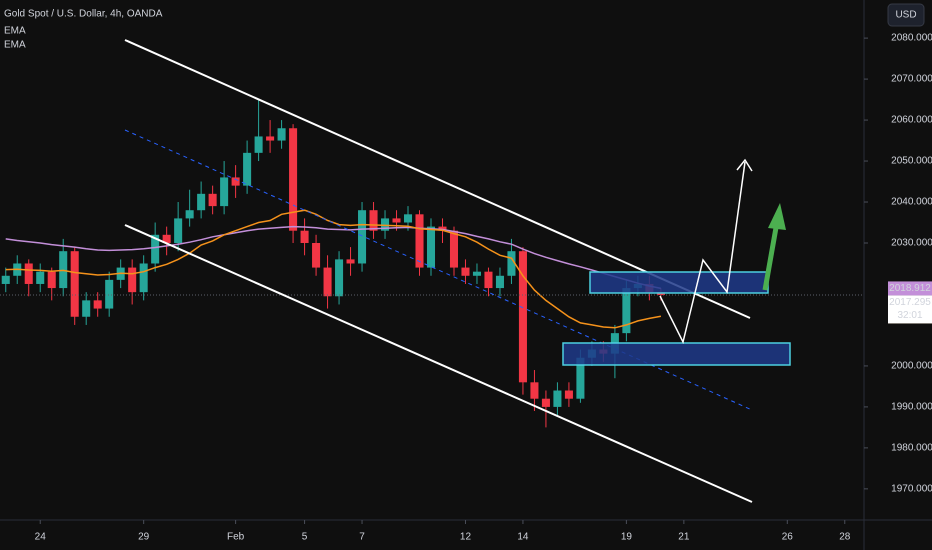  What do you see at coordinates (909, 315) in the screenshot?
I see `countdown: 32:01` at bounding box center [909, 315].